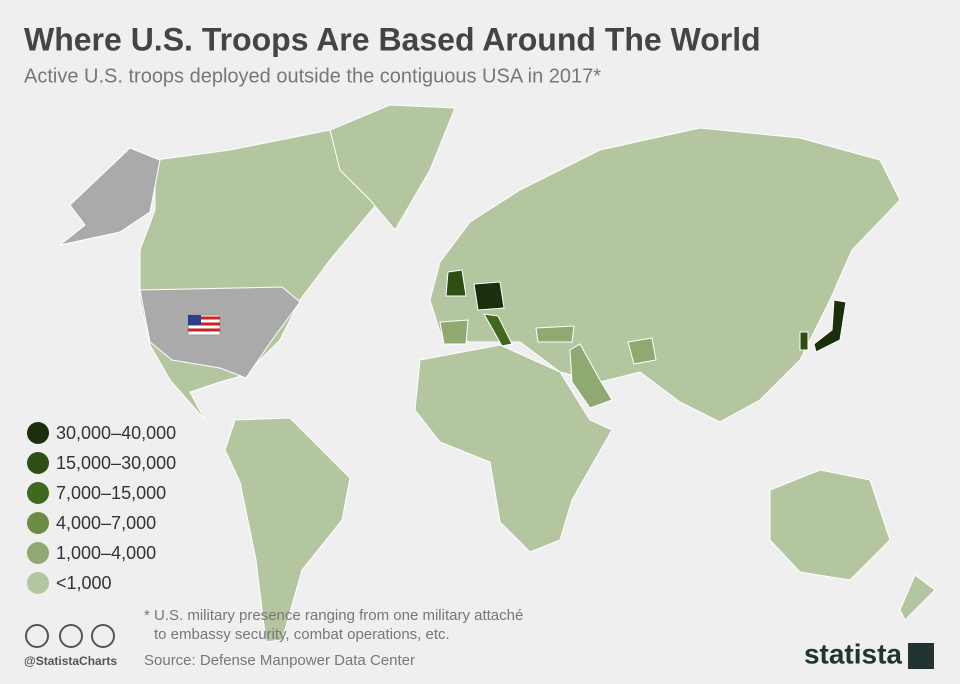  I want to click on south-america, so click(287, 530).